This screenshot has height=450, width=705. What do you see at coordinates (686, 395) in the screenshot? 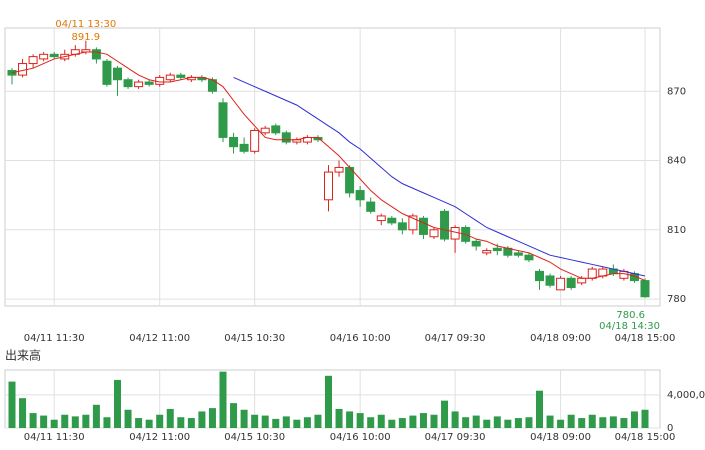
I see `y-tick-label: 4,000,000` at bounding box center [686, 395].